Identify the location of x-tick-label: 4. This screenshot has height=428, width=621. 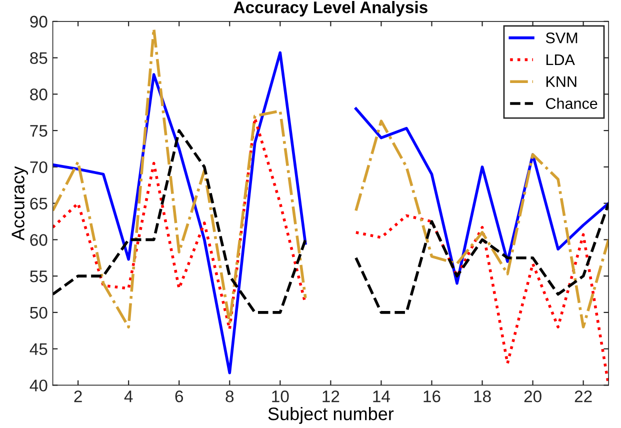
(128, 396).